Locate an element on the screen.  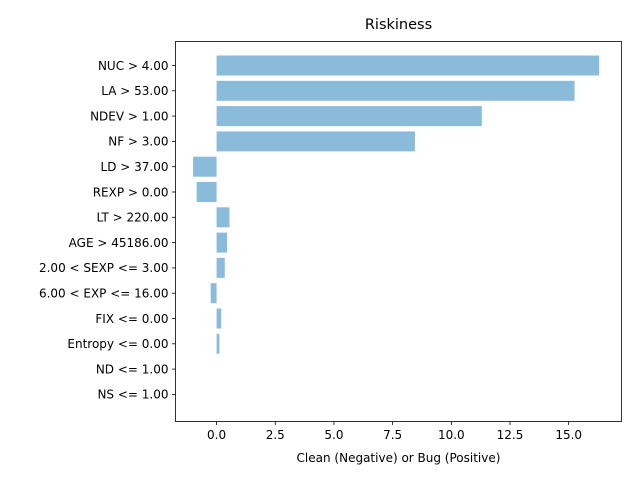
y-tick-label: ND <= 1.00 is located at coordinates (132, 369).